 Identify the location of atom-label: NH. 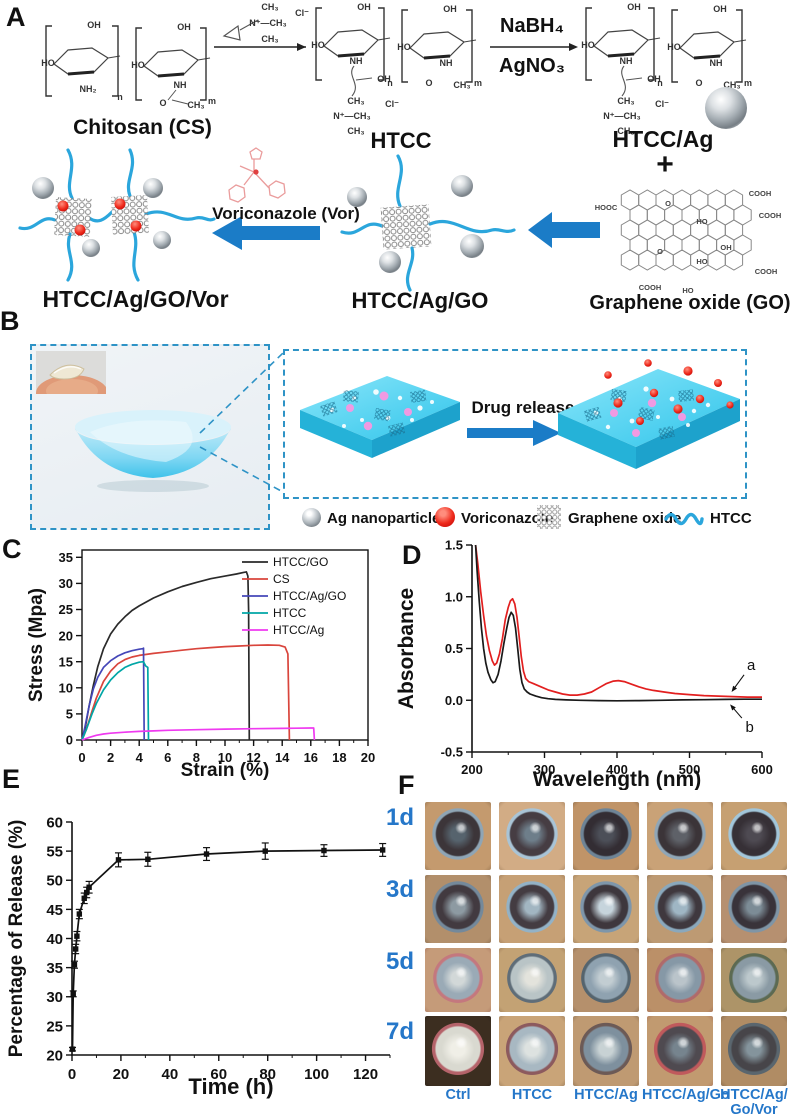
(180, 85).